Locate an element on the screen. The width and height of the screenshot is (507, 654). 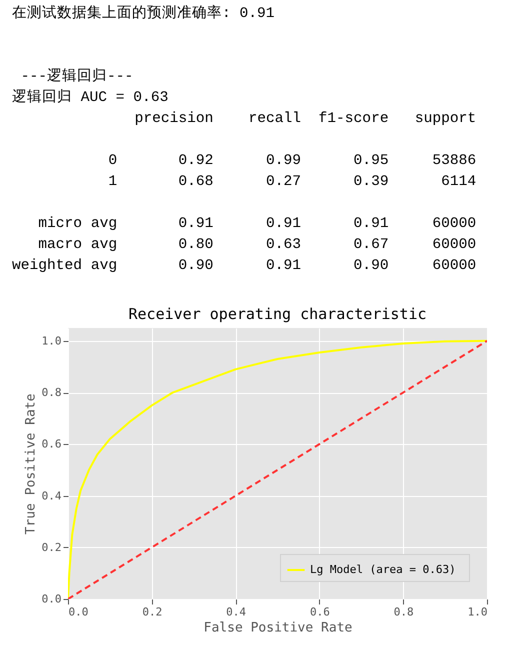
legend-label: Lg Model (area = 0.63) is located at coordinates (383, 569).